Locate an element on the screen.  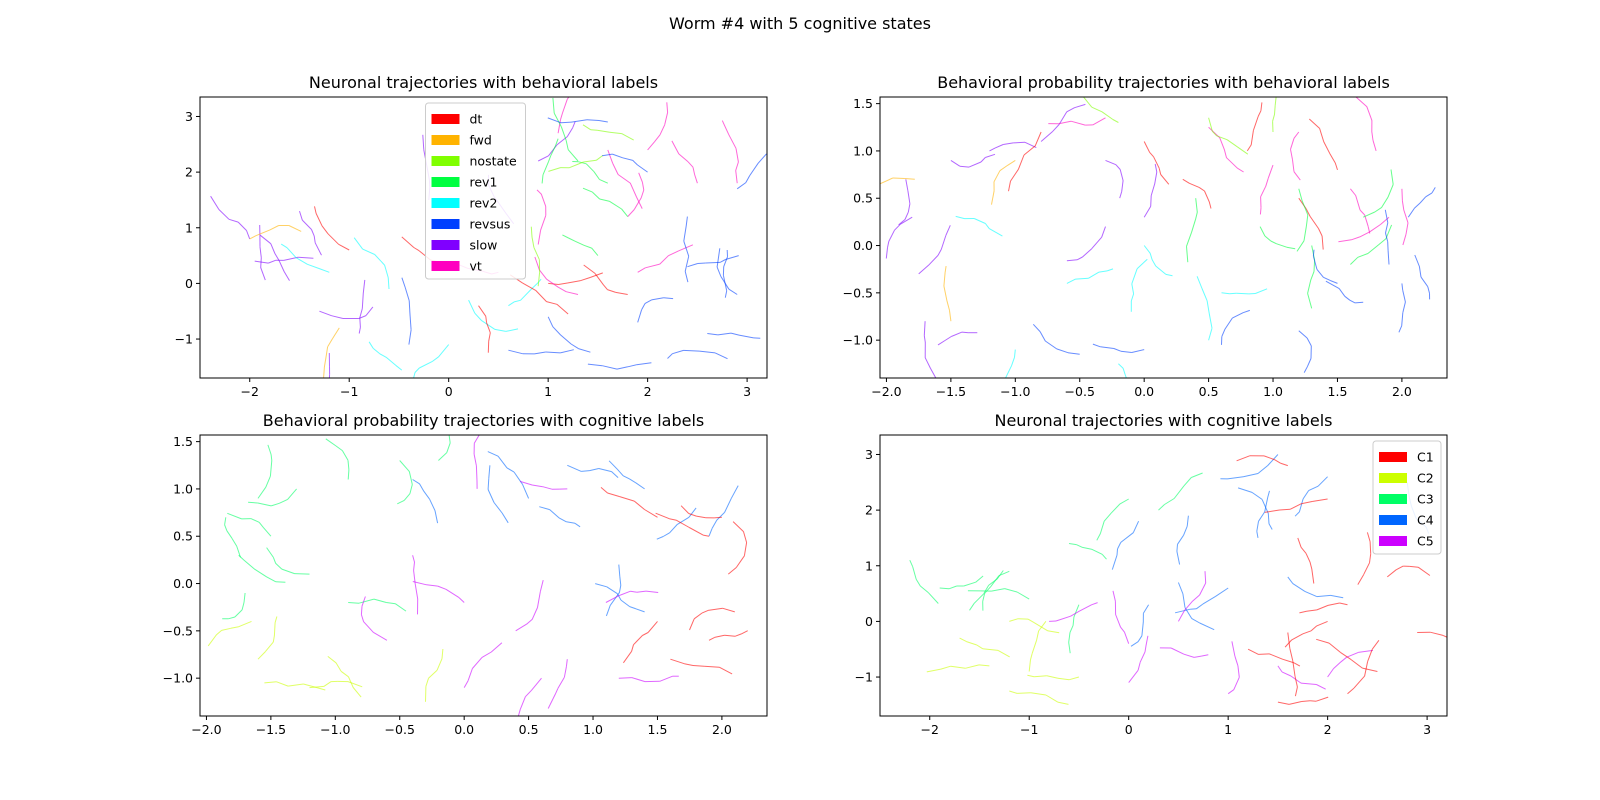
y-tick-label: 1 is located at coordinates (869, 565).